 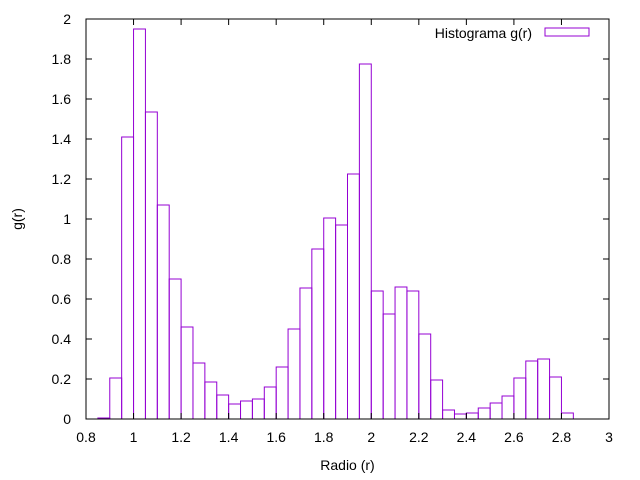 What do you see at coordinates (62, 299) in the screenshot?
I see `y-tick-label: 0.6` at bounding box center [62, 299].